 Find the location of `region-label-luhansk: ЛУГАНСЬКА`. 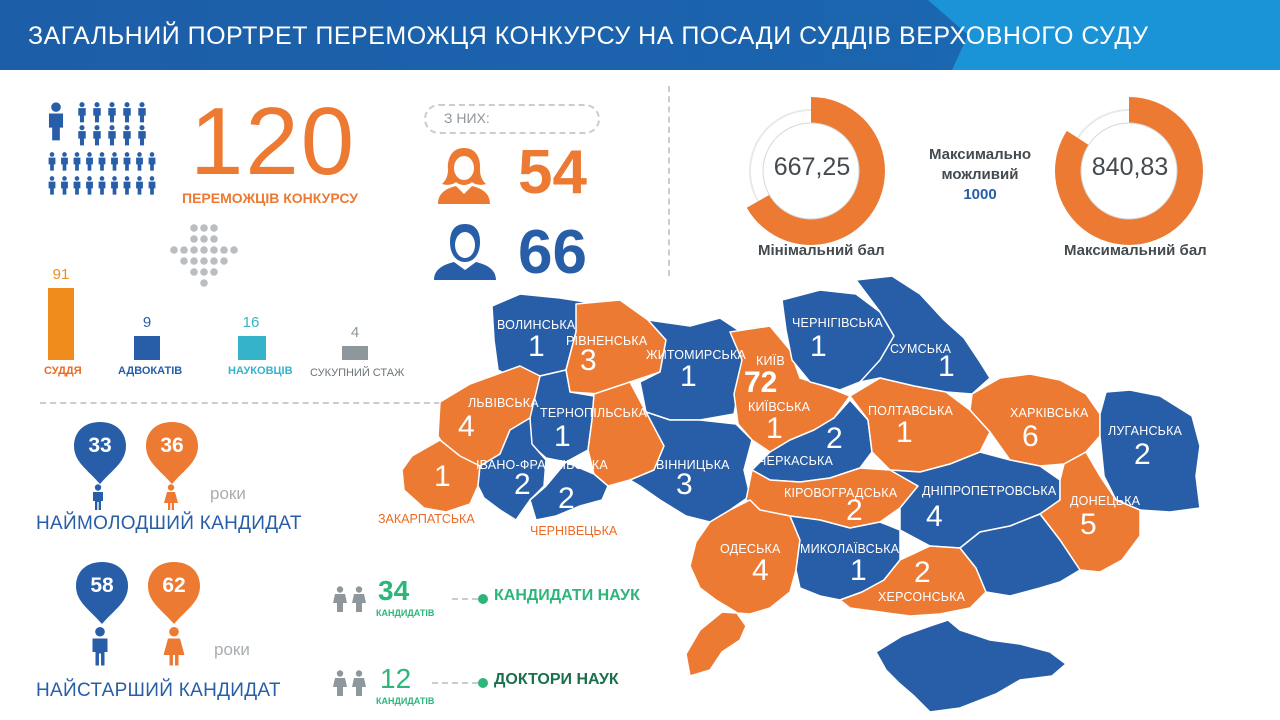

region-label-luhansk: ЛУГАНСЬКА is located at coordinates (1145, 431).